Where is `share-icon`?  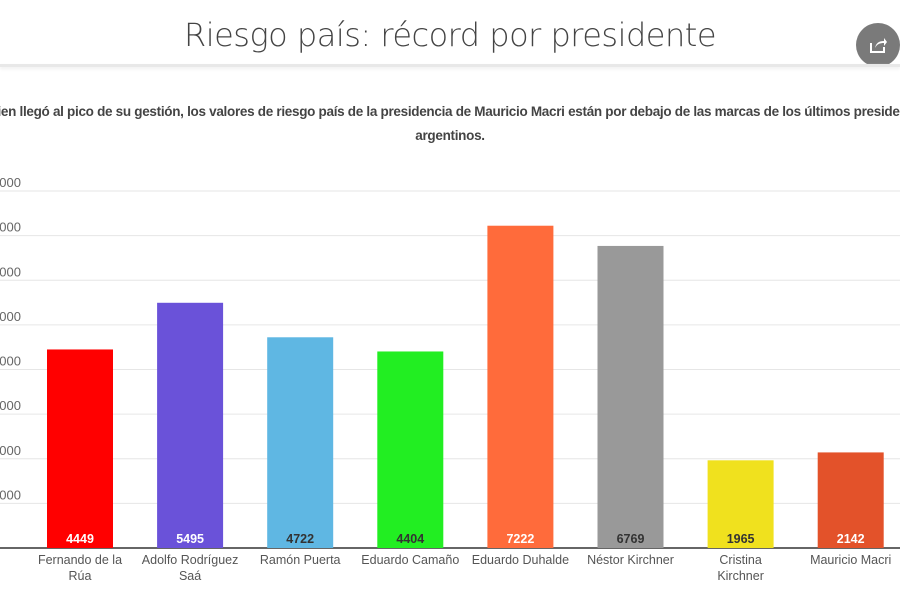
share-icon is located at coordinates (878, 45).